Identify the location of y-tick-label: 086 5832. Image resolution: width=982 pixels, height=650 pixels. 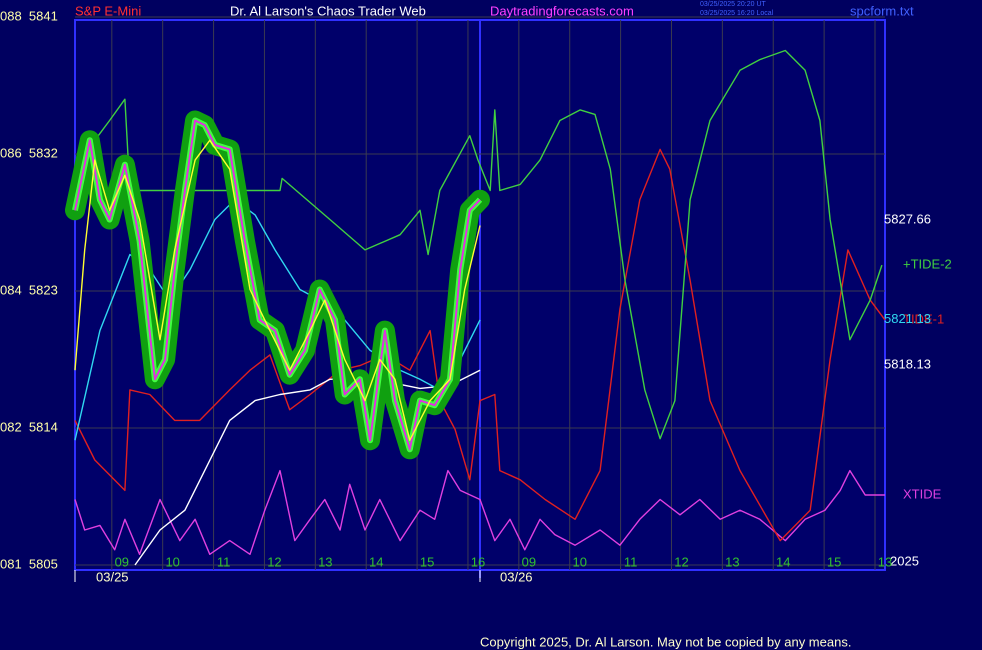
(29, 152).